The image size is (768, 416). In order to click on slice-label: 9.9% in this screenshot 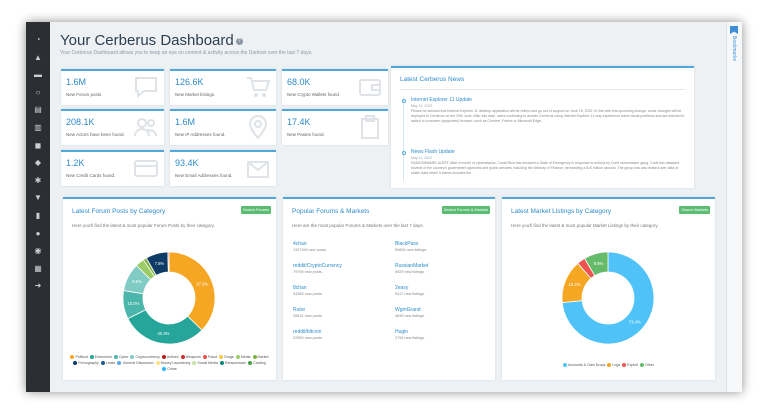, I will do `click(137, 281)`.